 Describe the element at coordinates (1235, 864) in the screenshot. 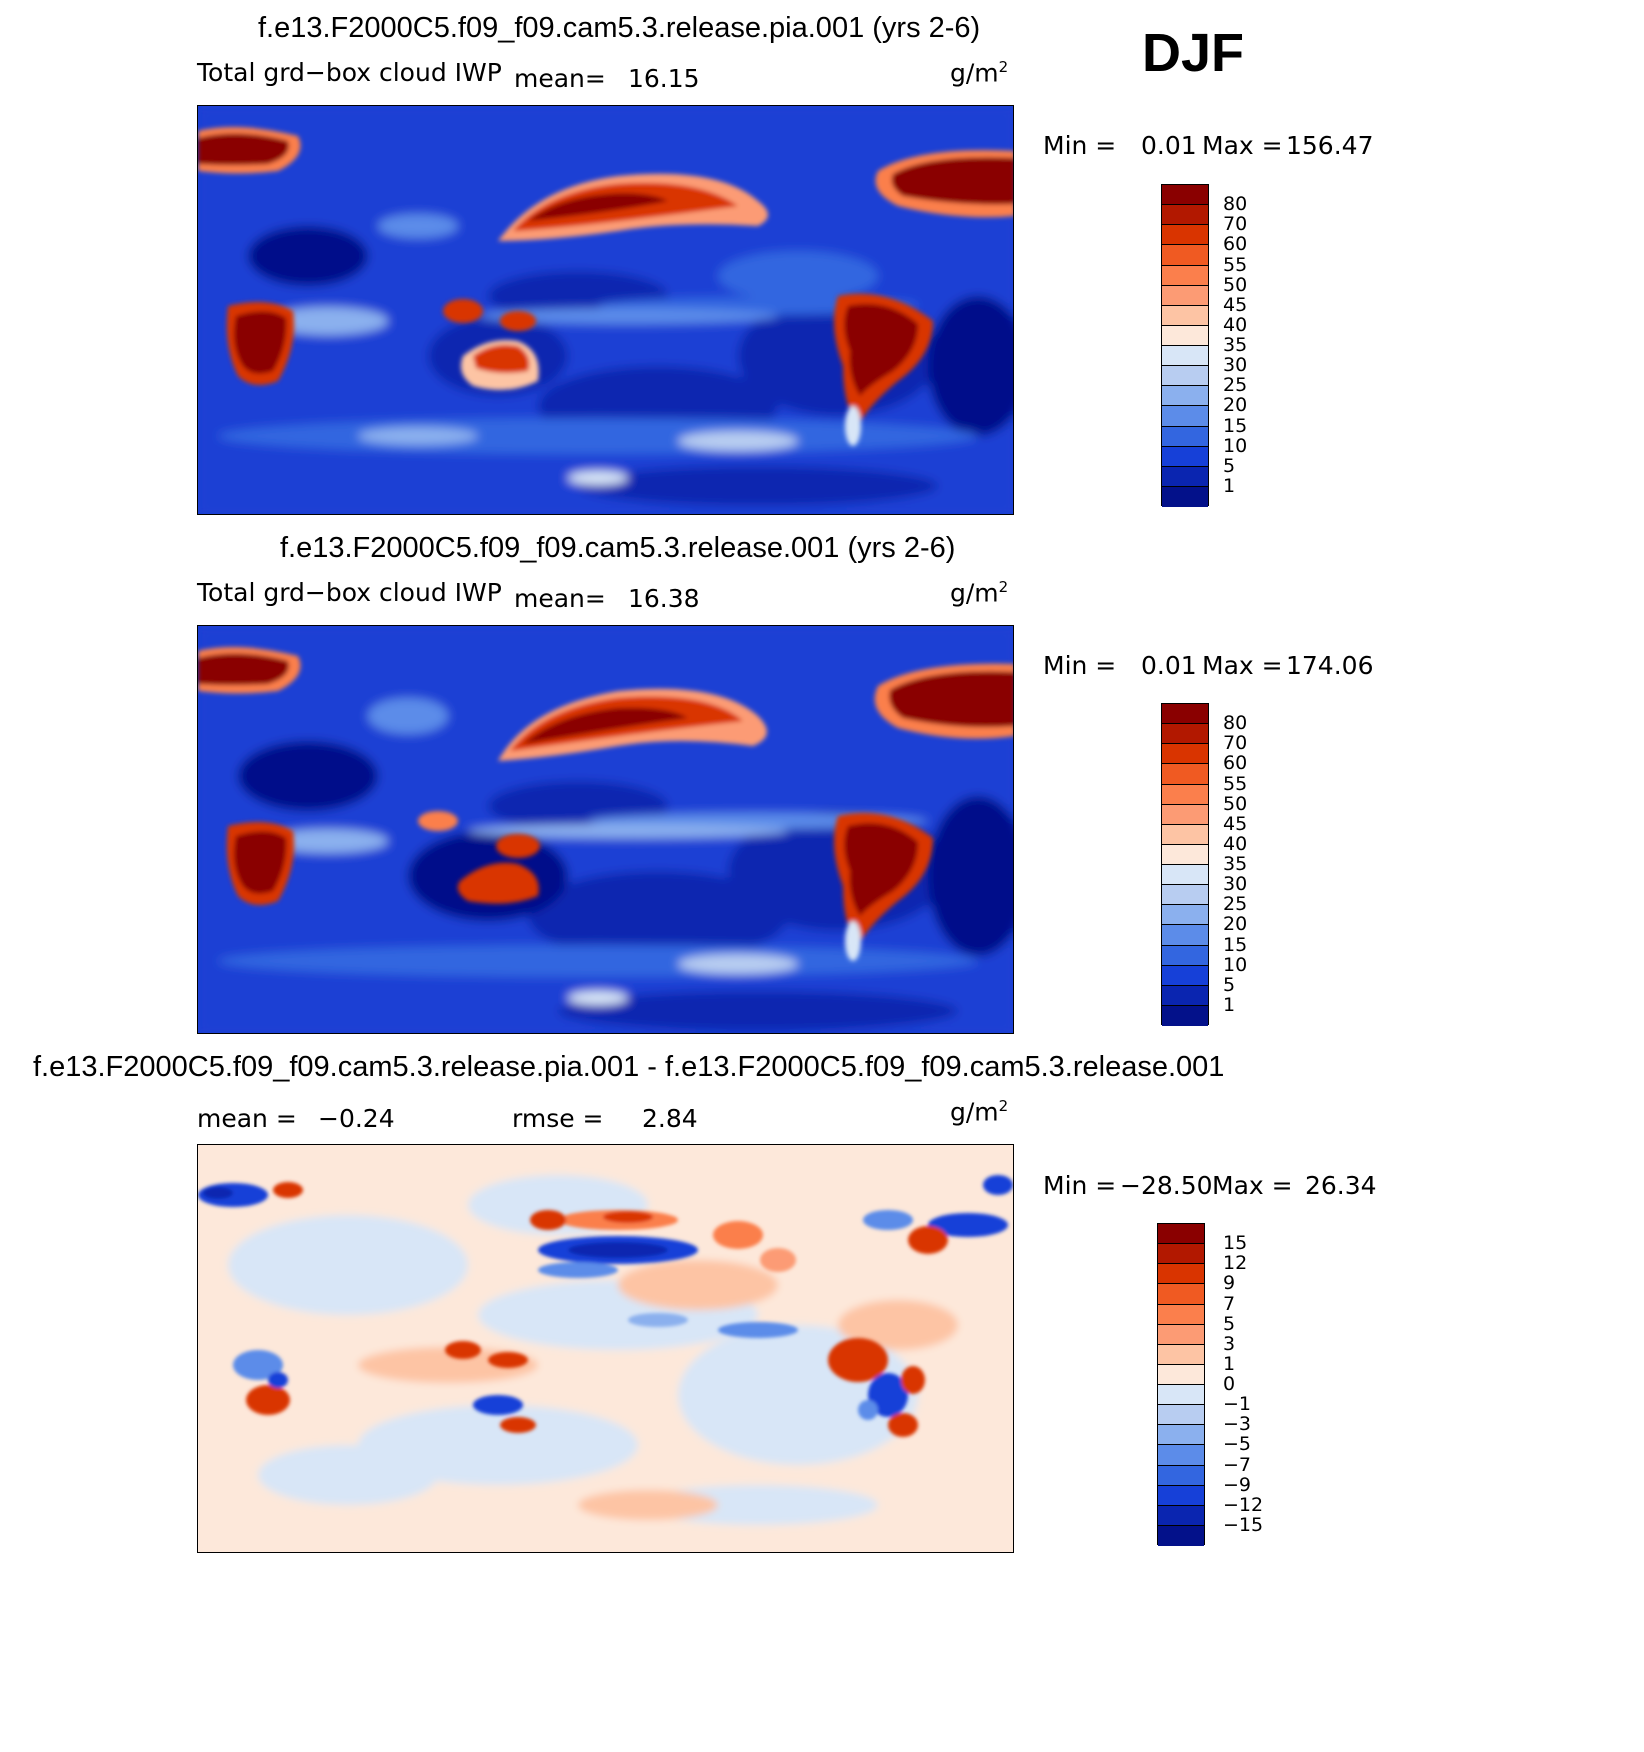

I see `colorbar-tick-label: 35` at that location.